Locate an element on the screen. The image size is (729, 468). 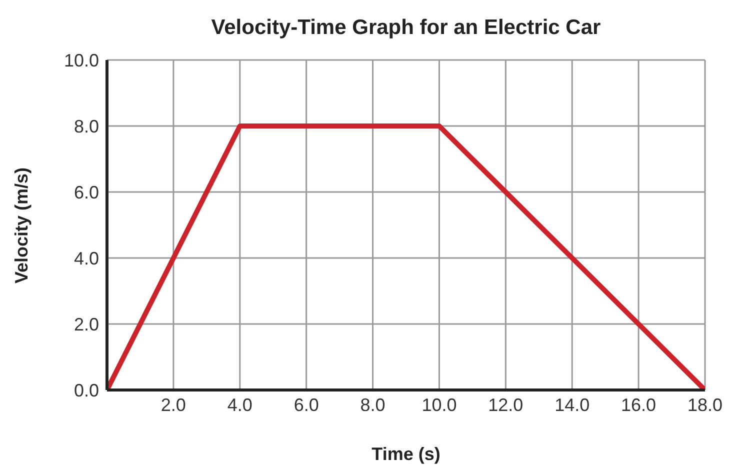
y-axis-title: Velocity (m/s) is located at coordinates (22, 225).